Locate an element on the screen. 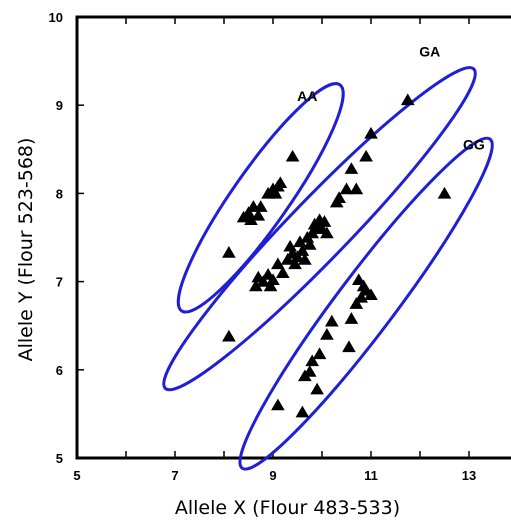 Image resolution: width=511 pixels, height=522 pixels. y-tick-label: 9 is located at coordinates (59, 105).